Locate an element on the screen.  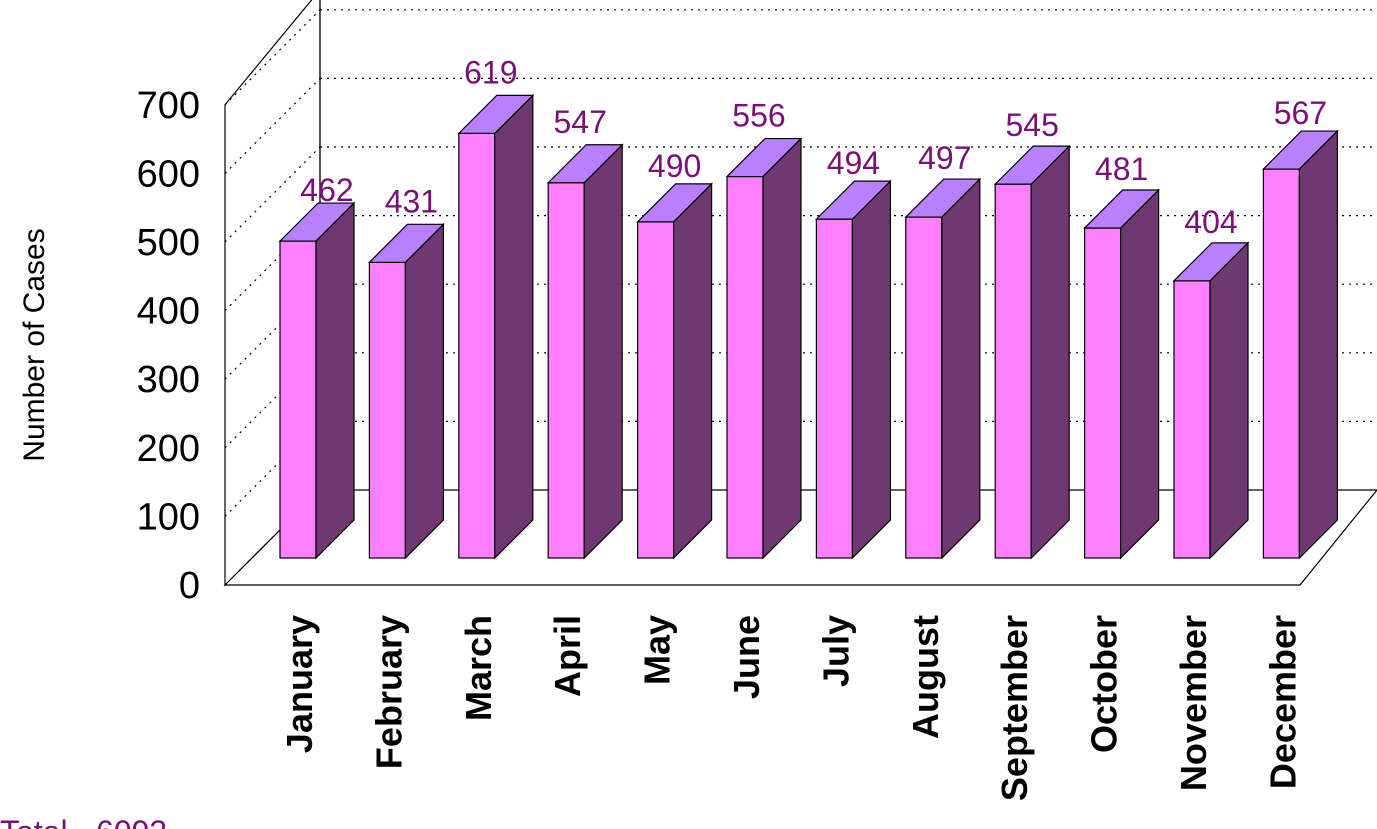
x-tick-label: April is located at coordinates (567, 656).